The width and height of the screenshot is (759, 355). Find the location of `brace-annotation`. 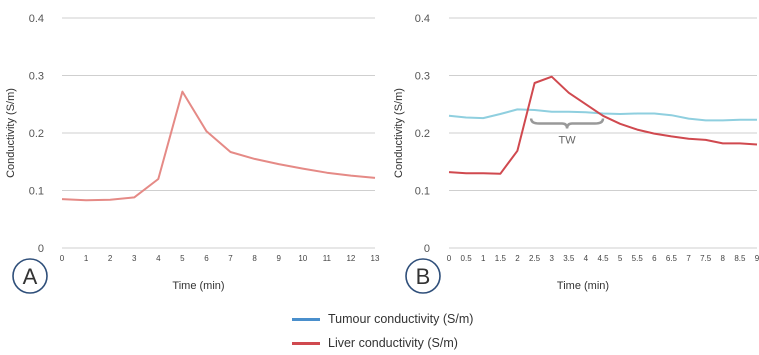

brace-annotation is located at coordinates (567, 123).